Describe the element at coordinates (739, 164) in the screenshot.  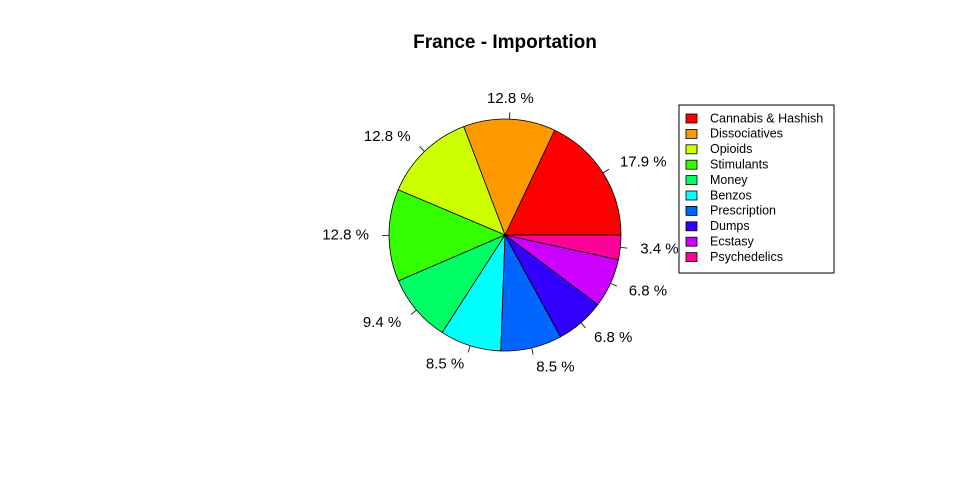
I see `legend-label: Stimulants` at that location.